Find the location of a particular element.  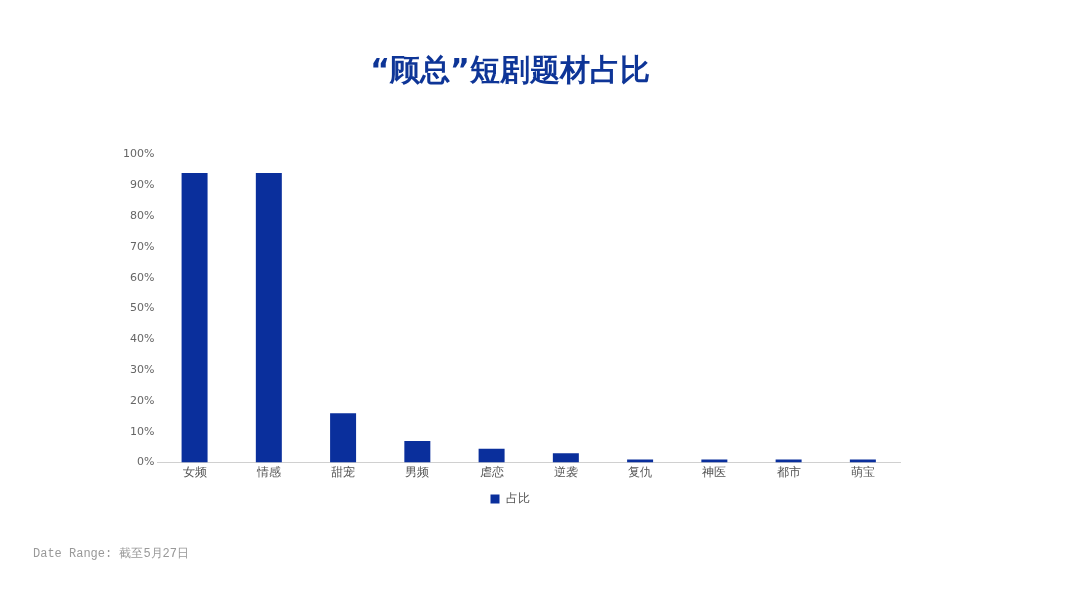

x-tick-label: 都市 is located at coordinates (788, 471).